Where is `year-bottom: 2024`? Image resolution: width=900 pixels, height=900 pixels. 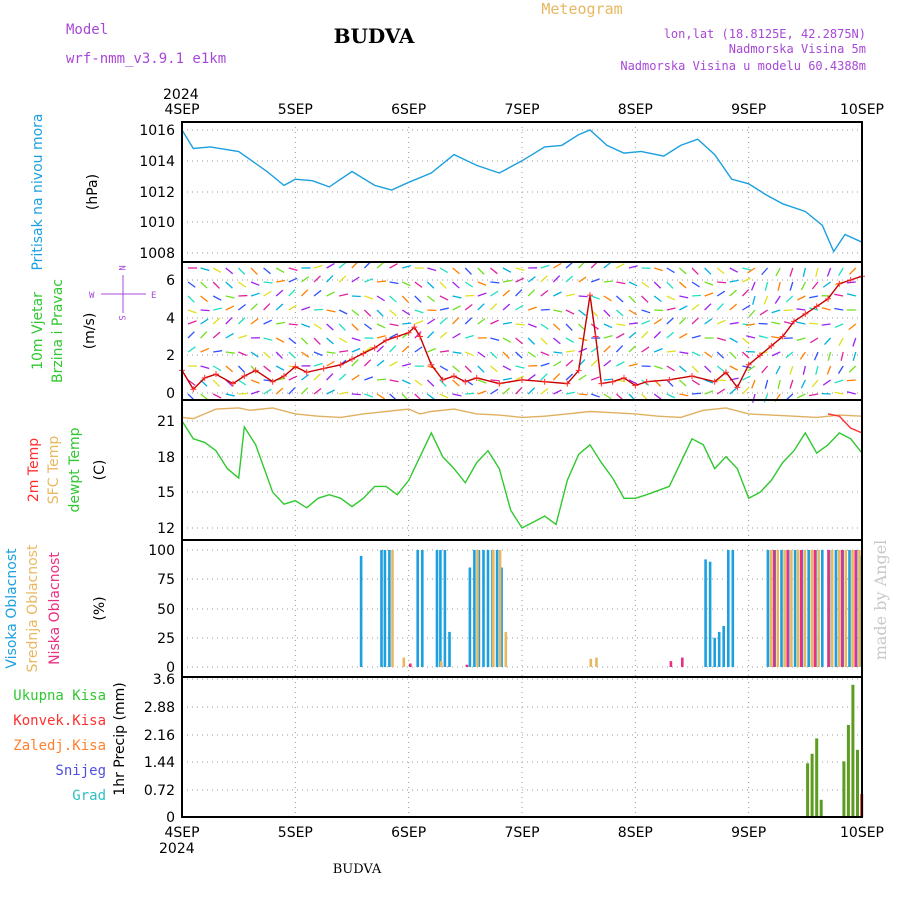
year-bottom: 2024 is located at coordinates (177, 849).